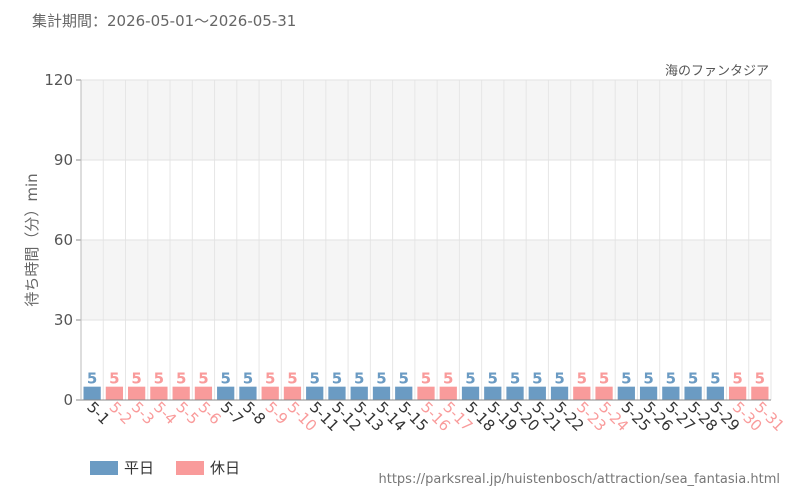  What do you see at coordinates (122, 467) in the screenshot?
I see `legend-item-weekday: 平日` at bounding box center [122, 467].